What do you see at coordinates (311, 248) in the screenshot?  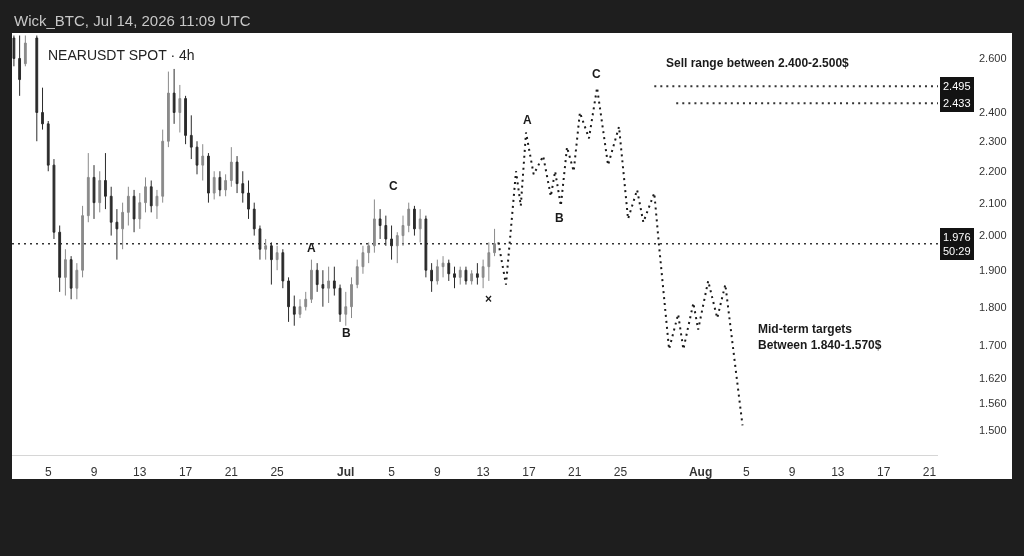 I see `annotation: A` at bounding box center [311, 248].